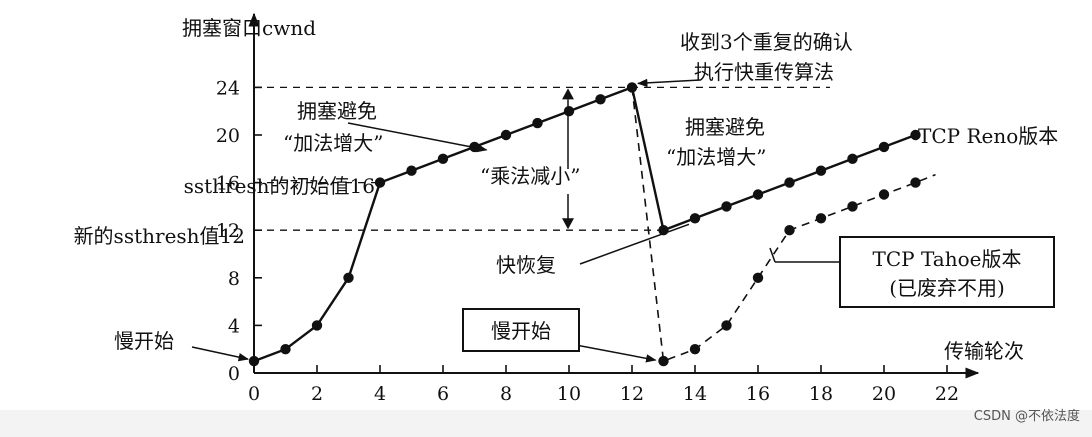  I want to click on x-tick-label: 22, so click(947, 394).